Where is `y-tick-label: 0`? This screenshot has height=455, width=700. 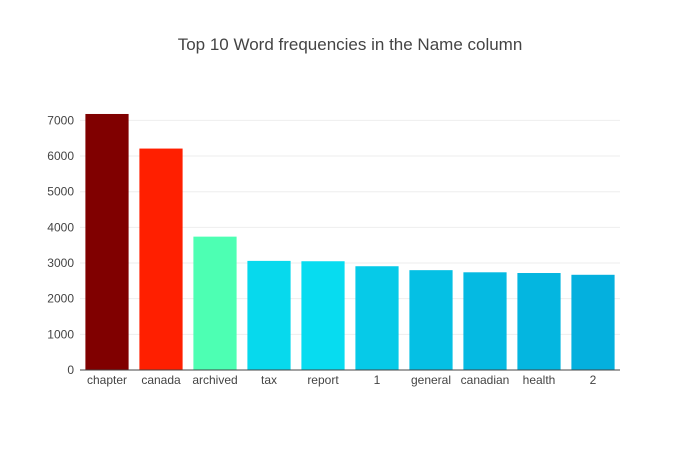 y-tick-label: 0 is located at coordinates (70, 370).